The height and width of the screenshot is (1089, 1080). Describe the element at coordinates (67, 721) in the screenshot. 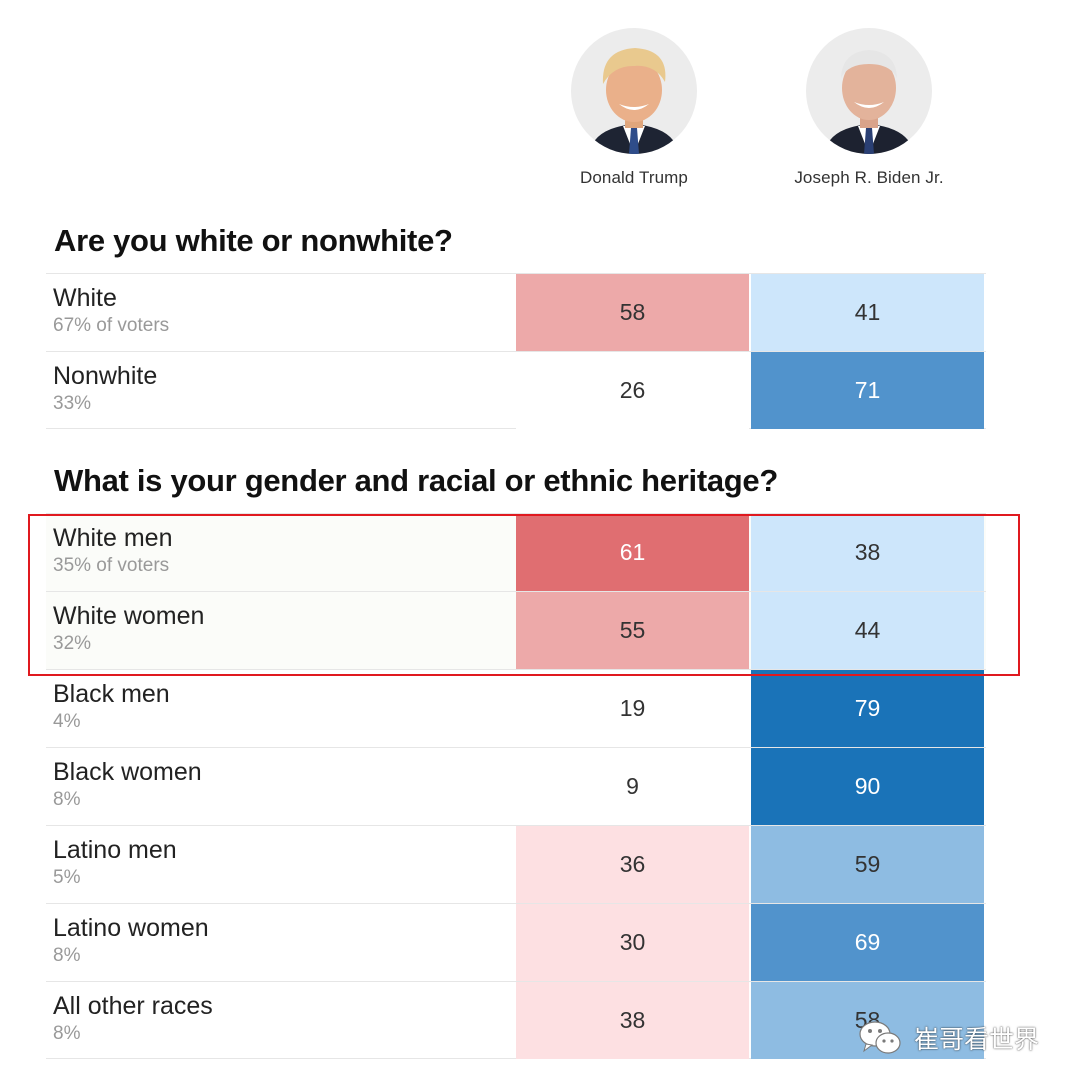

I see `group-share: 4%` at that location.